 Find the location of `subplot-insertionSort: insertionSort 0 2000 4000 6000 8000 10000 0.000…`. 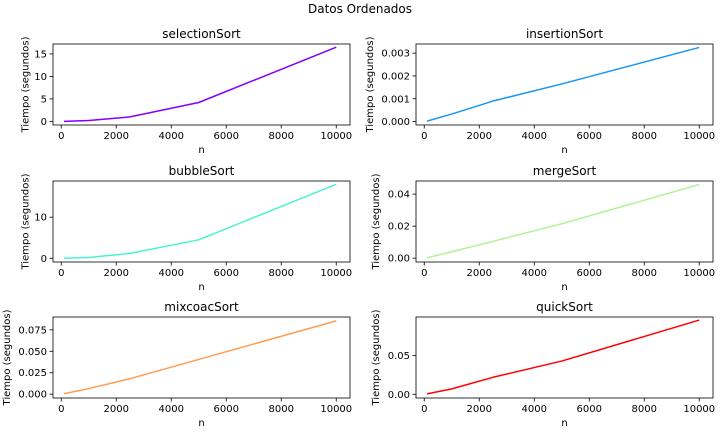

subplot-insertionSort: insertionSort 0 2000 4000 6000 8000 10000 0.000… is located at coordinates (540, 91).